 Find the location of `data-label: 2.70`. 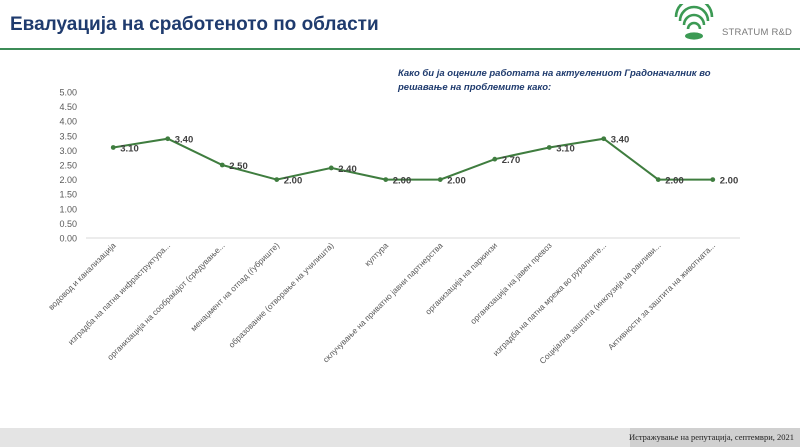

data-label: 2.70 is located at coordinates (511, 160).